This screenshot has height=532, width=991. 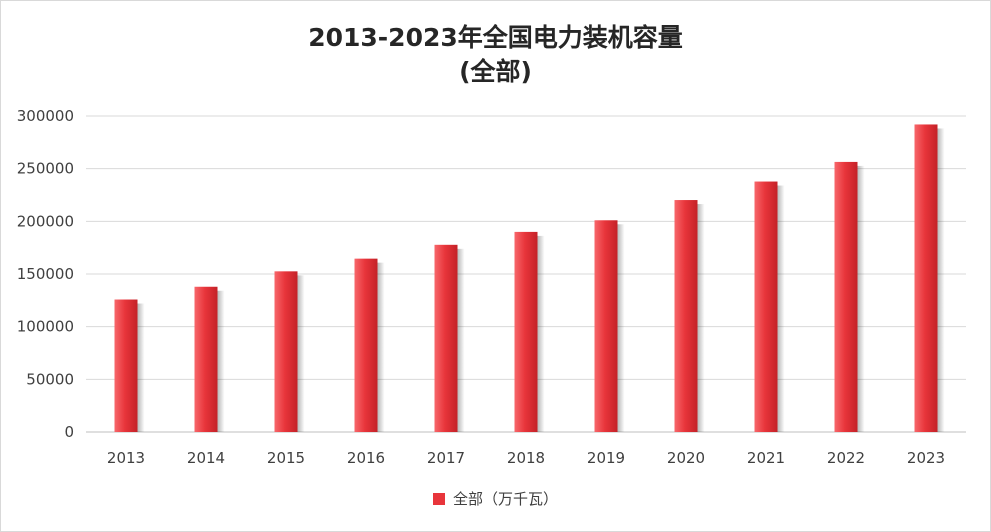 What do you see at coordinates (446, 458) in the screenshot?
I see `x-tick-label: 2017` at bounding box center [446, 458].